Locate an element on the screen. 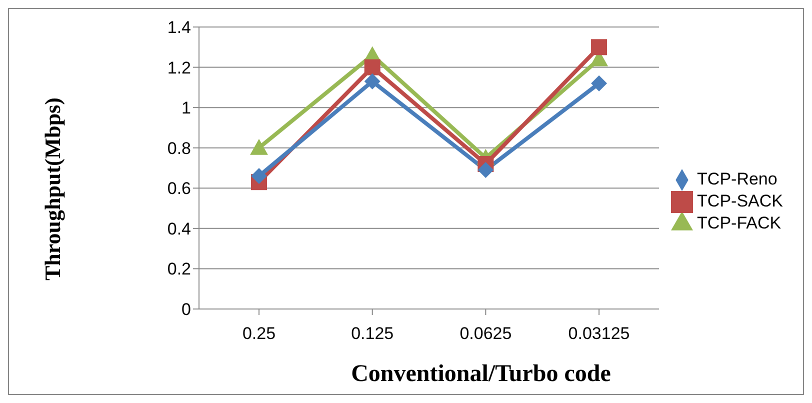  y-tick-label: 0.8 is located at coordinates (179, 148).